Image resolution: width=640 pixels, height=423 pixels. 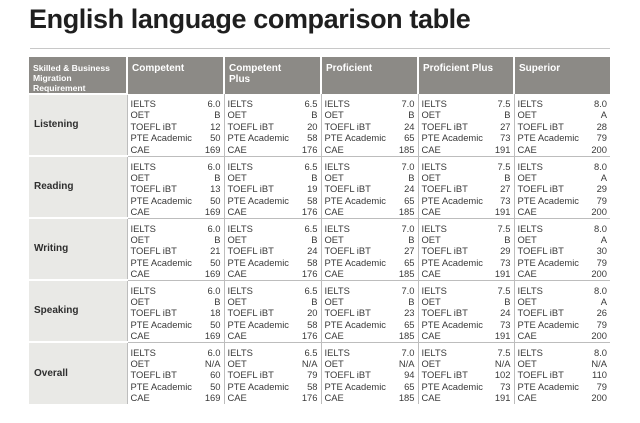 I want to click on test-score: 176, so click(x=309, y=398).